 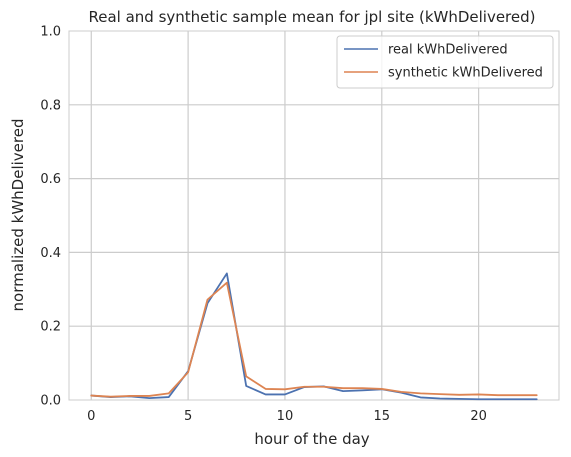 I want to click on y-tick-label: 0.6, so click(x=50, y=179).